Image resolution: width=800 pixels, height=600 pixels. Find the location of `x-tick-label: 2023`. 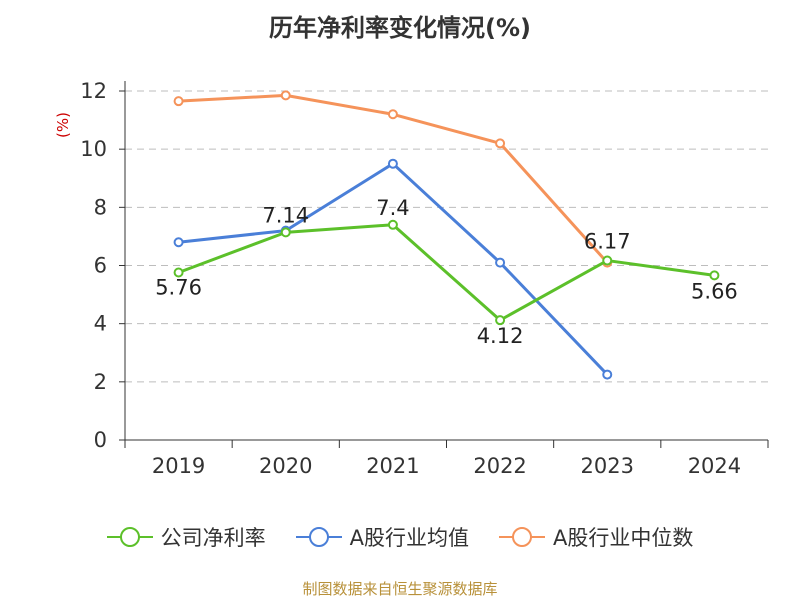

x-tick-label: 2023 is located at coordinates (607, 466).